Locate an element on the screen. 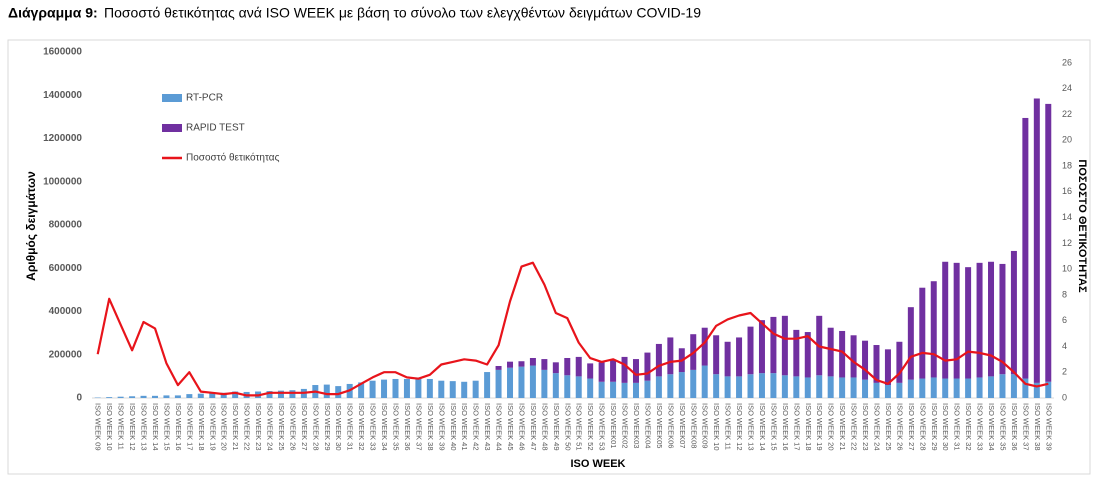  x-tick-label: ISO WEEK 51 is located at coordinates (579, 427).